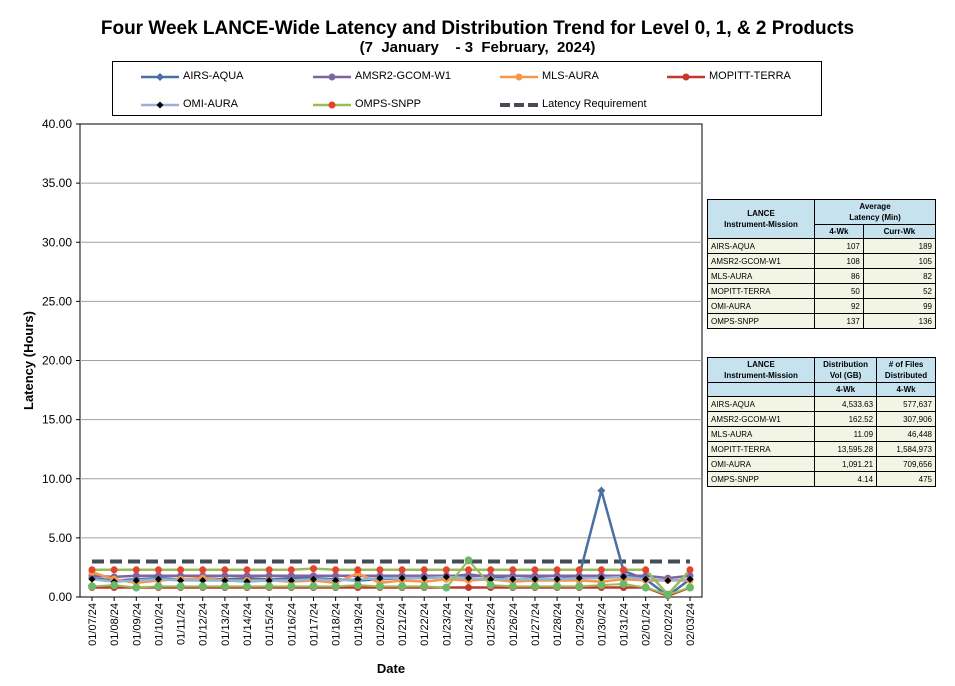  What do you see at coordinates (845, 389) in the screenshot?
I see `dist-subheader-vol-4wk: 4-Wk` at bounding box center [845, 389].